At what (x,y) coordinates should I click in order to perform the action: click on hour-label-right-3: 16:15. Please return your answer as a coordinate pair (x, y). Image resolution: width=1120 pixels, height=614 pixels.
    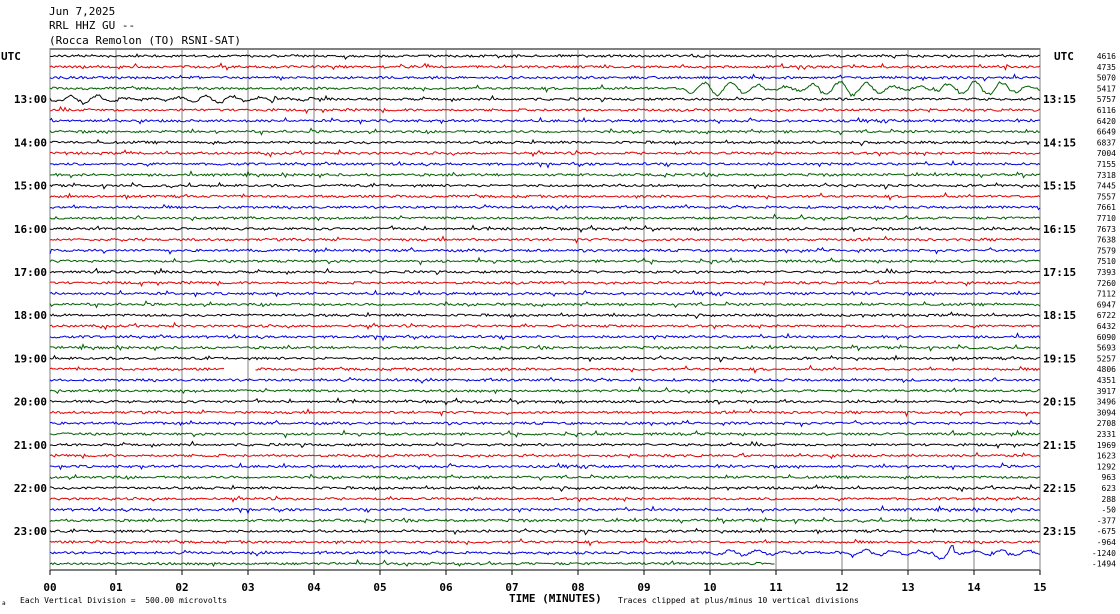
    Looking at the image, I should click on (1059, 229).